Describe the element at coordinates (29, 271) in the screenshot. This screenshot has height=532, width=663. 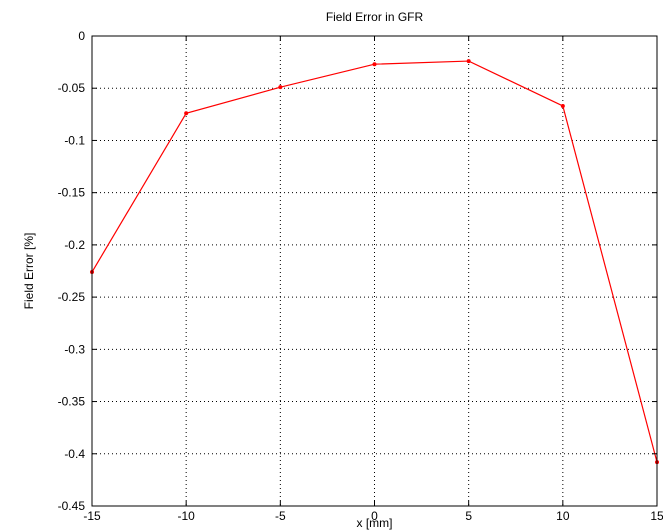
I see `y-axis-label: Field Error [%]` at that location.